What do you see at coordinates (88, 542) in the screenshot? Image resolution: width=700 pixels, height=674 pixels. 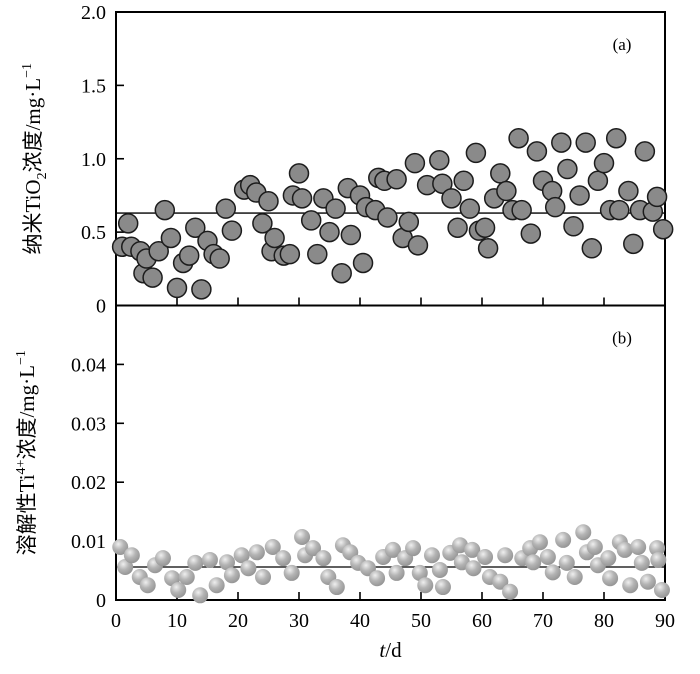 I see `y-tick-label: 0.01` at bounding box center [88, 542].